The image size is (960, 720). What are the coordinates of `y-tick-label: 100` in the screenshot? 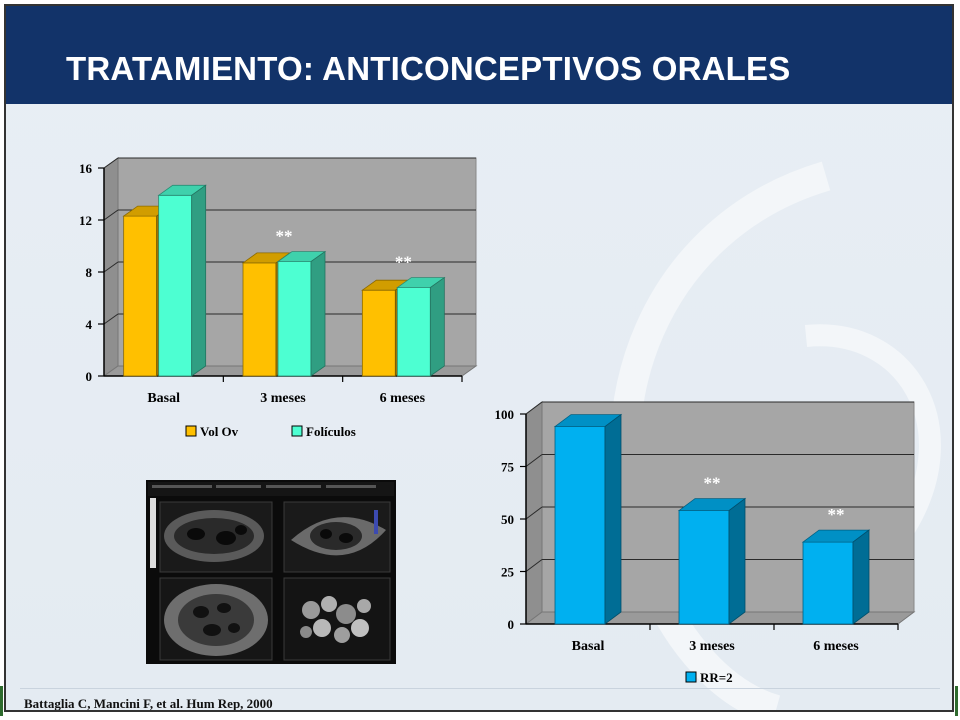 It's located at (505, 414).